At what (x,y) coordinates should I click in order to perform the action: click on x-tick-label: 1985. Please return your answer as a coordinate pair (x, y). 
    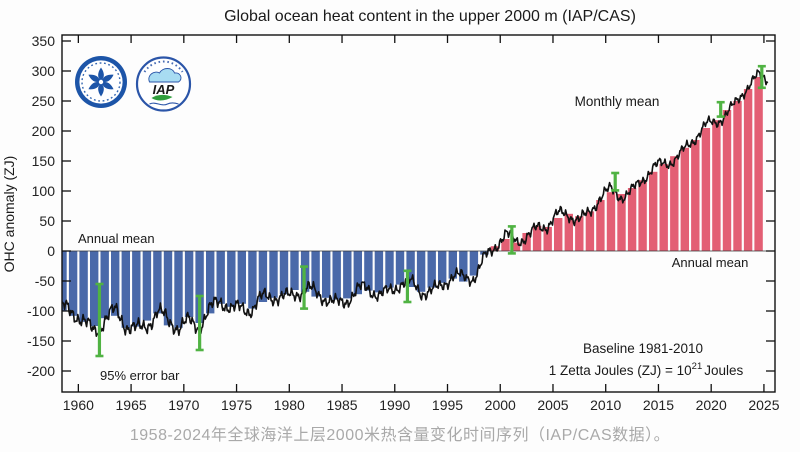
    Looking at the image, I should click on (341, 405).